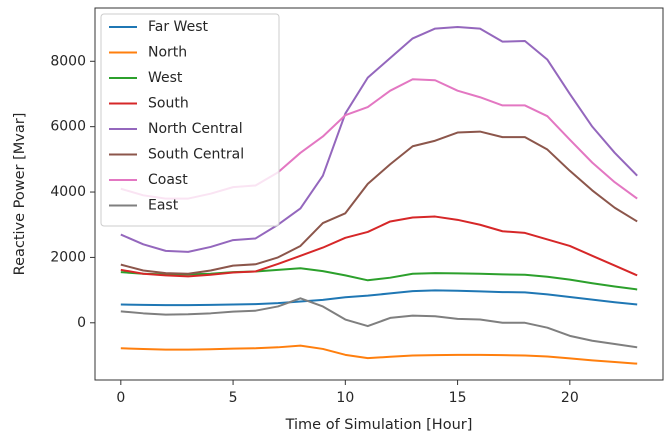 The width and height of the screenshot is (665, 435). What do you see at coordinates (233, 398) in the screenshot?
I see `x-tick-label: 5` at bounding box center [233, 398].